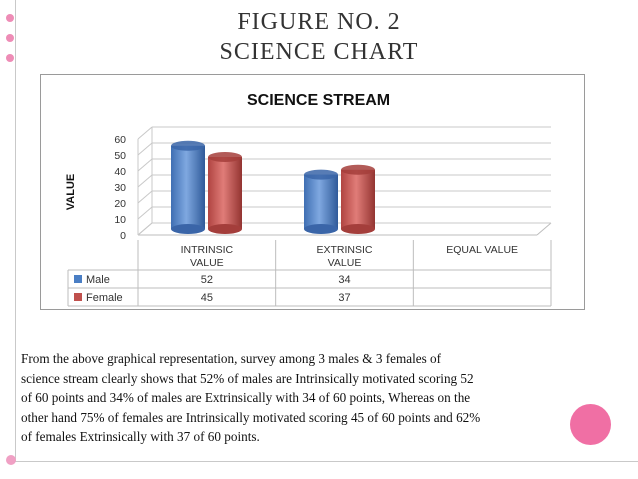 The height and width of the screenshot is (479, 638). Describe the element at coordinates (344, 250) in the screenshot. I see `x-tick-label: EXTRINSIC` at that location.